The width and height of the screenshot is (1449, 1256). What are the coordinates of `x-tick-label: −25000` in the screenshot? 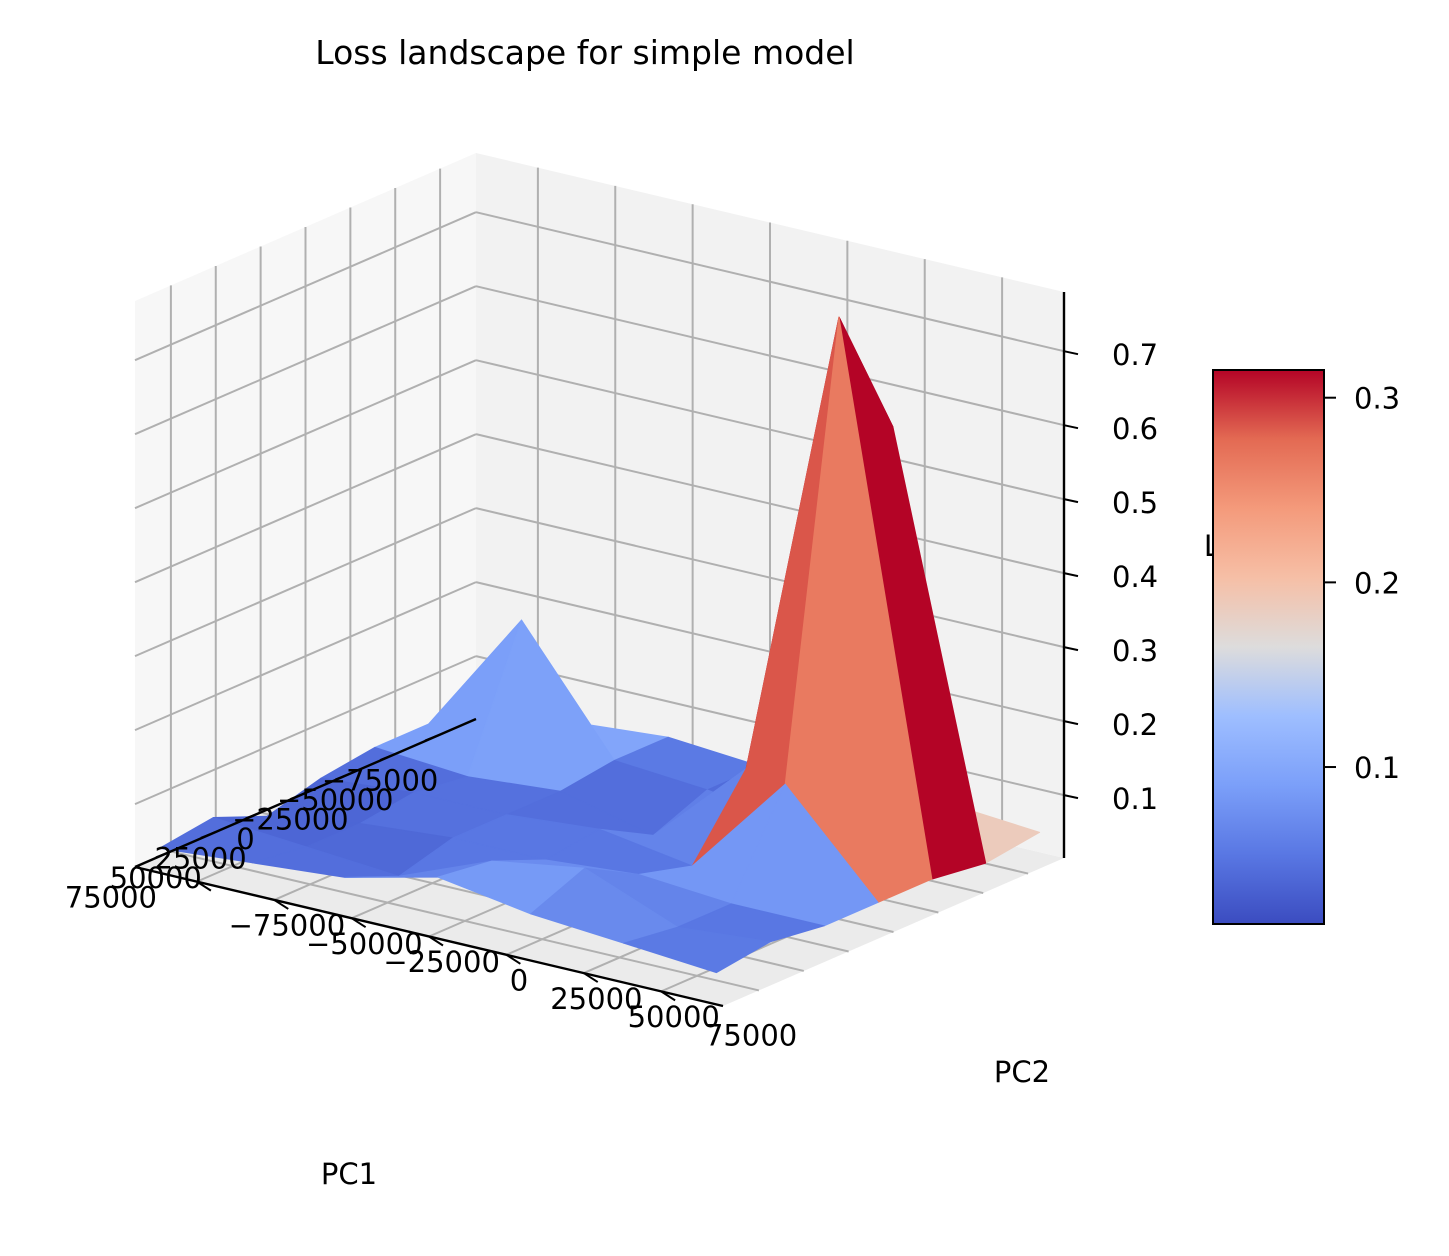 It's located at (290, 820).